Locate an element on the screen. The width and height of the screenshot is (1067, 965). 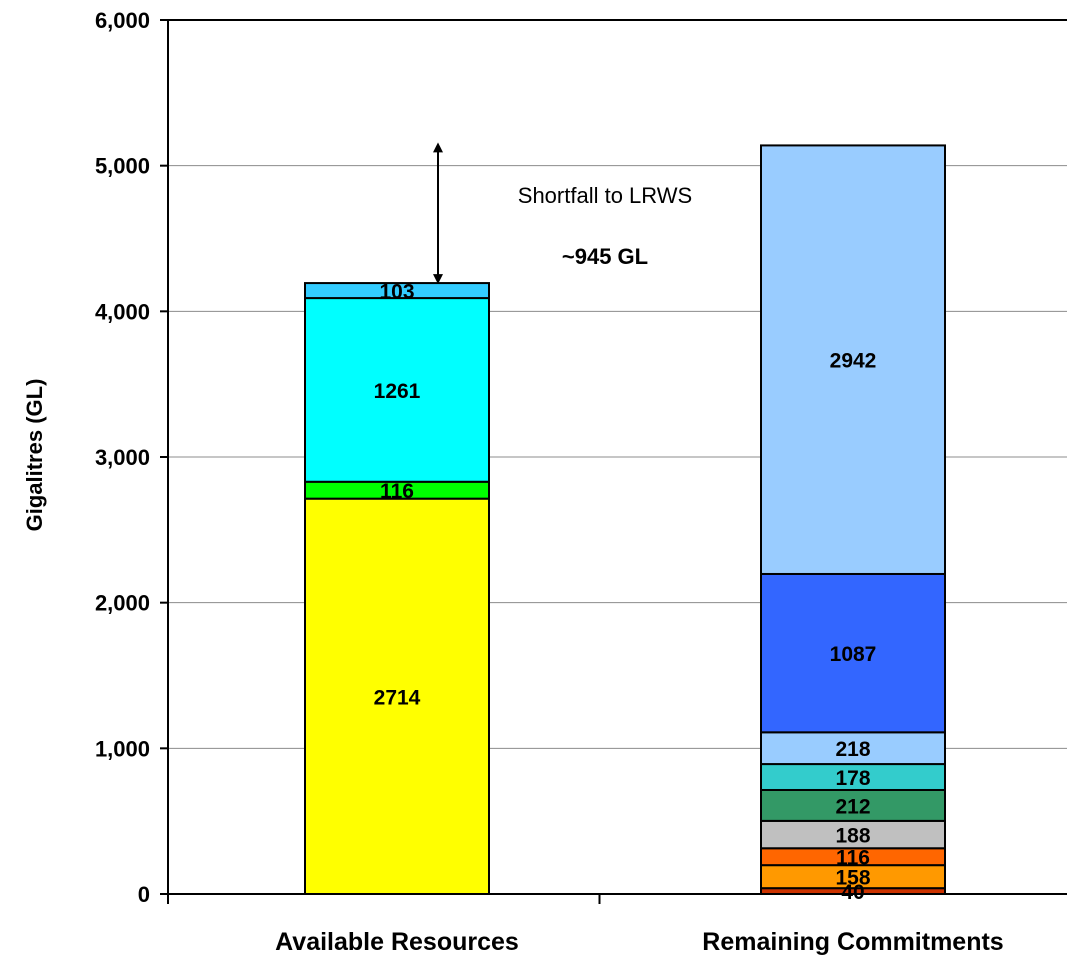
y-tick-label: 6,000 is located at coordinates (122, 20).